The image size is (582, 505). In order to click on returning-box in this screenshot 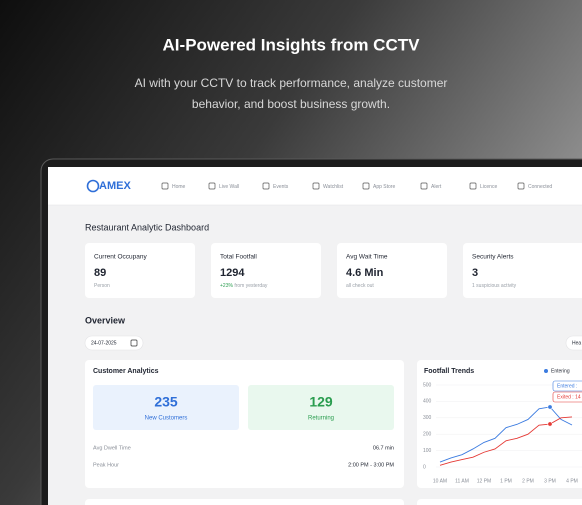, I will do `click(321, 407)`.